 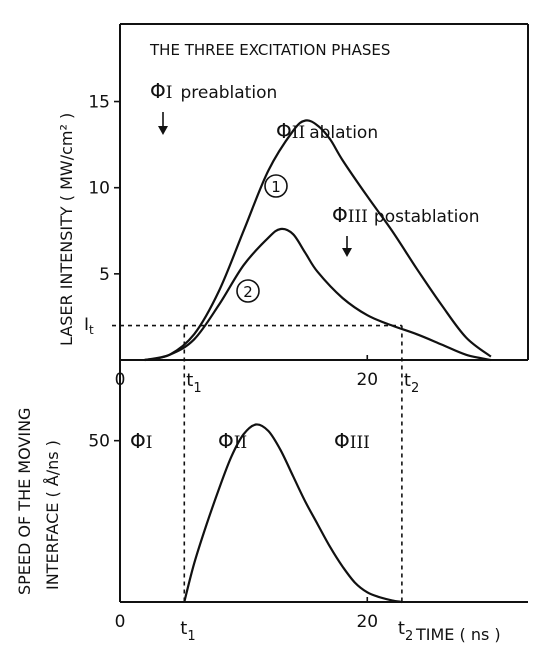 I want to click on curve-1-label-circle, so click(x=276, y=186).